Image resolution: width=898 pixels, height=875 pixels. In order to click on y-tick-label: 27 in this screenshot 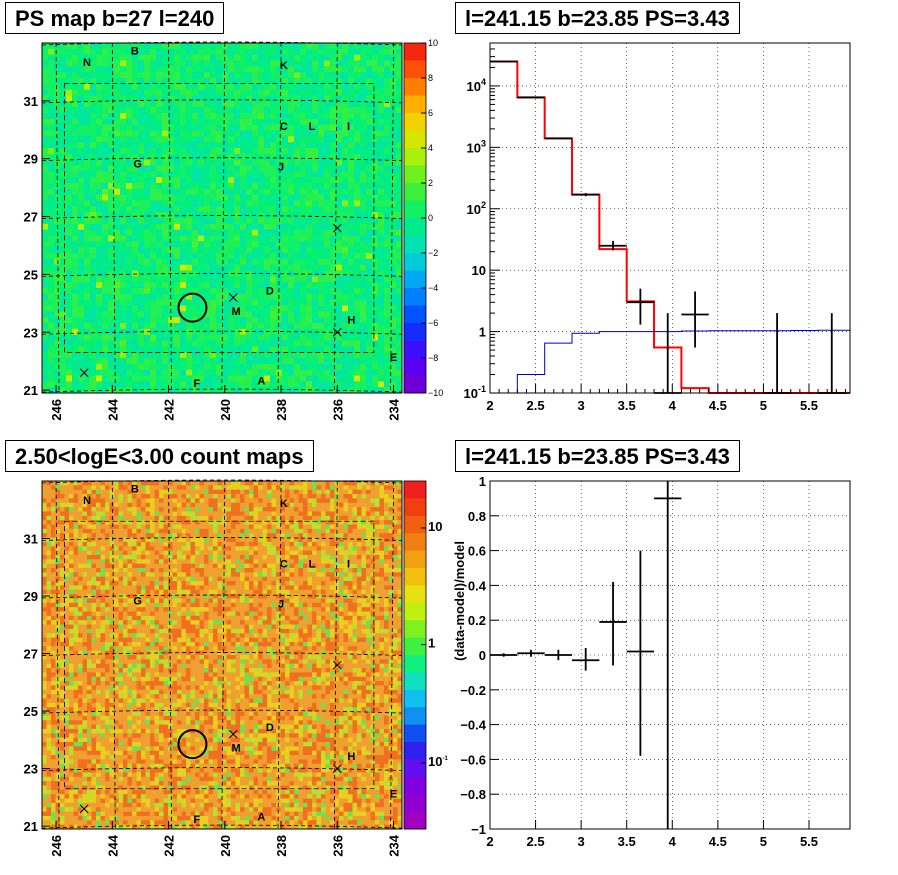, I will do `click(31, 217)`.